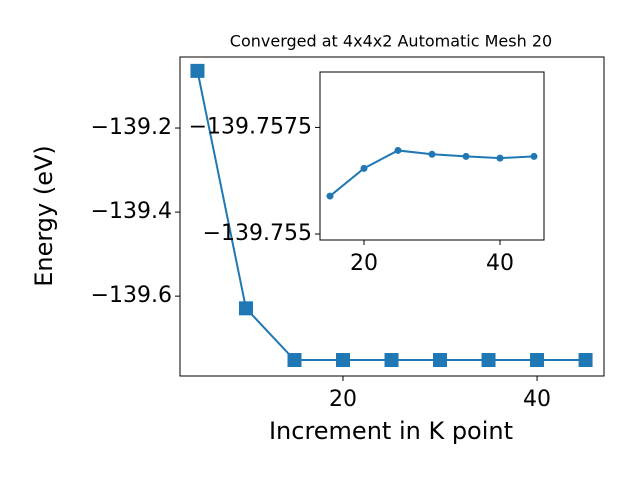 The image size is (640, 480). Describe the element at coordinates (250, 126) in the screenshot. I see `y-tick-label: −139.7575` at that location.